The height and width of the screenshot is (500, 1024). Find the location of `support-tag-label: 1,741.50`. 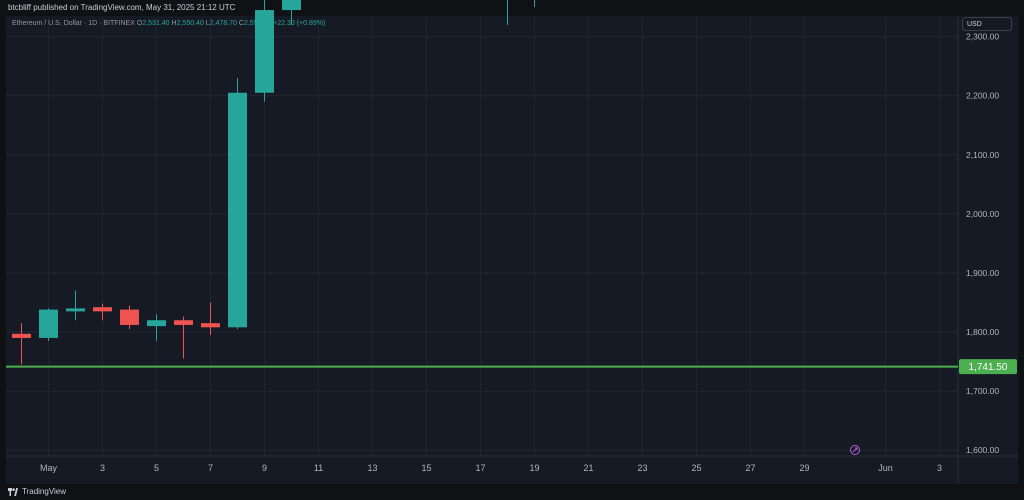

support-tag-label: 1,741.50 is located at coordinates (988, 367).